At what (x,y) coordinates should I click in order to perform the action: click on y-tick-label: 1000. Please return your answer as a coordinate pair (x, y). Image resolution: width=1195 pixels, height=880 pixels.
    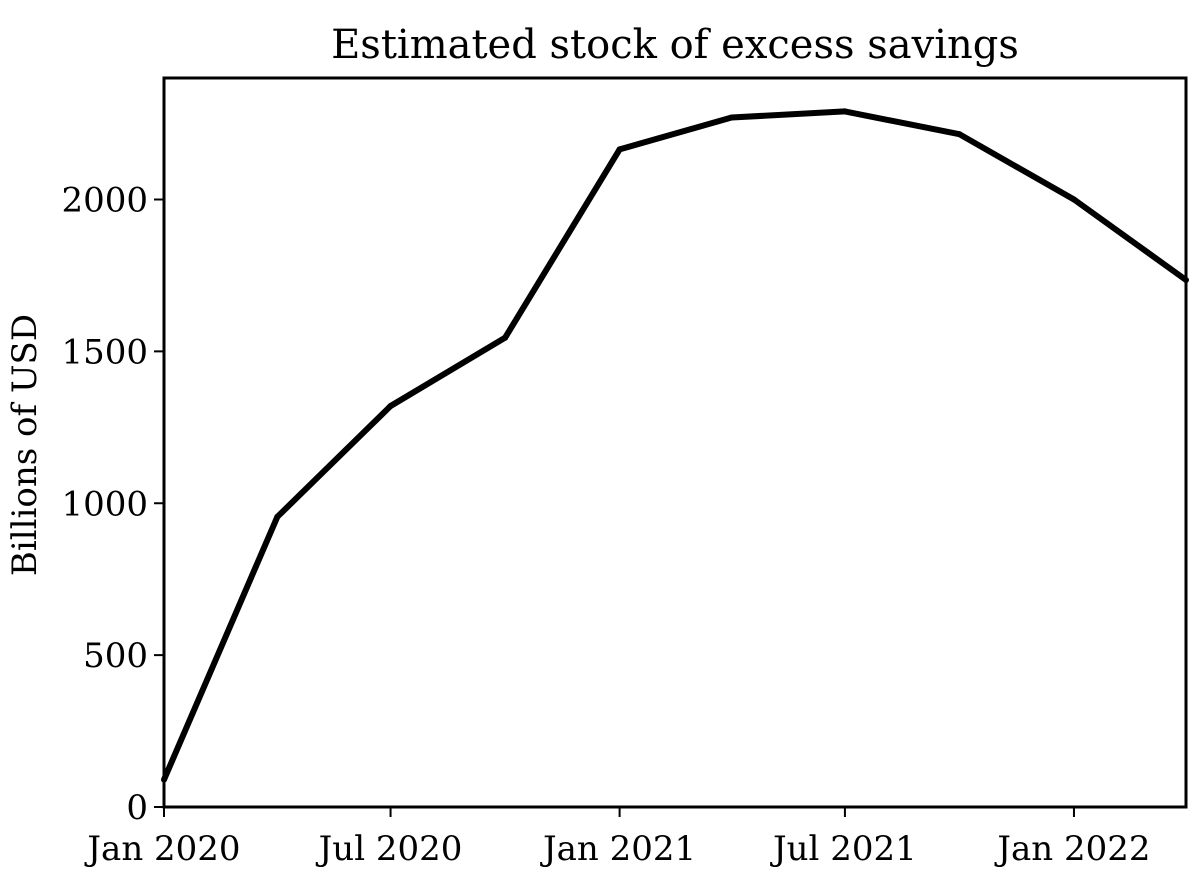
    Looking at the image, I should click on (104, 504).